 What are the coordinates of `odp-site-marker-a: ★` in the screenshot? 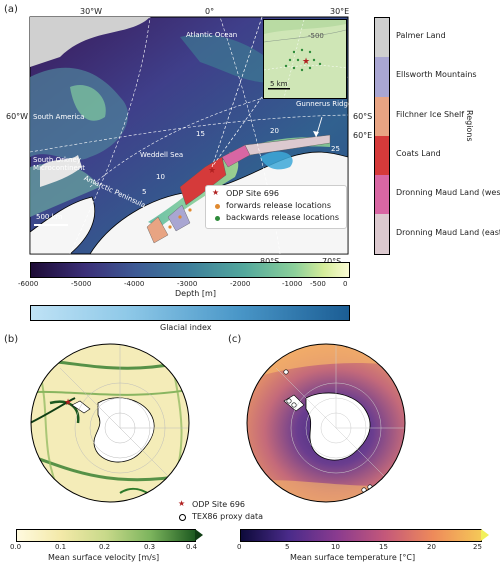 It's located at (212, 171).